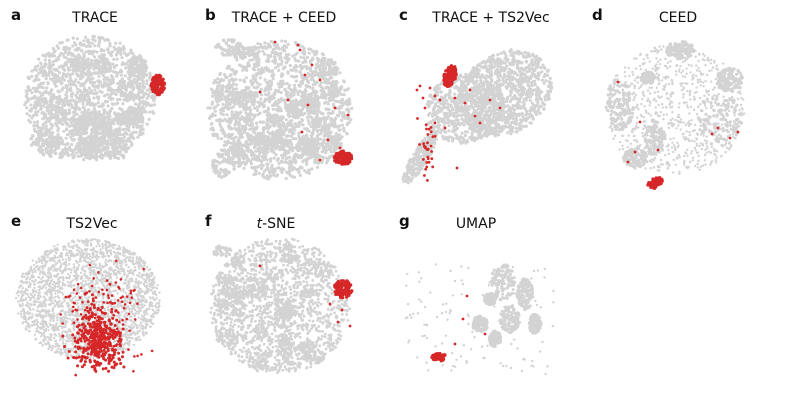 This screenshot has width=793, height=409. I want to click on panel-title-c: TRACE + TS2Vec, so click(491, 18).